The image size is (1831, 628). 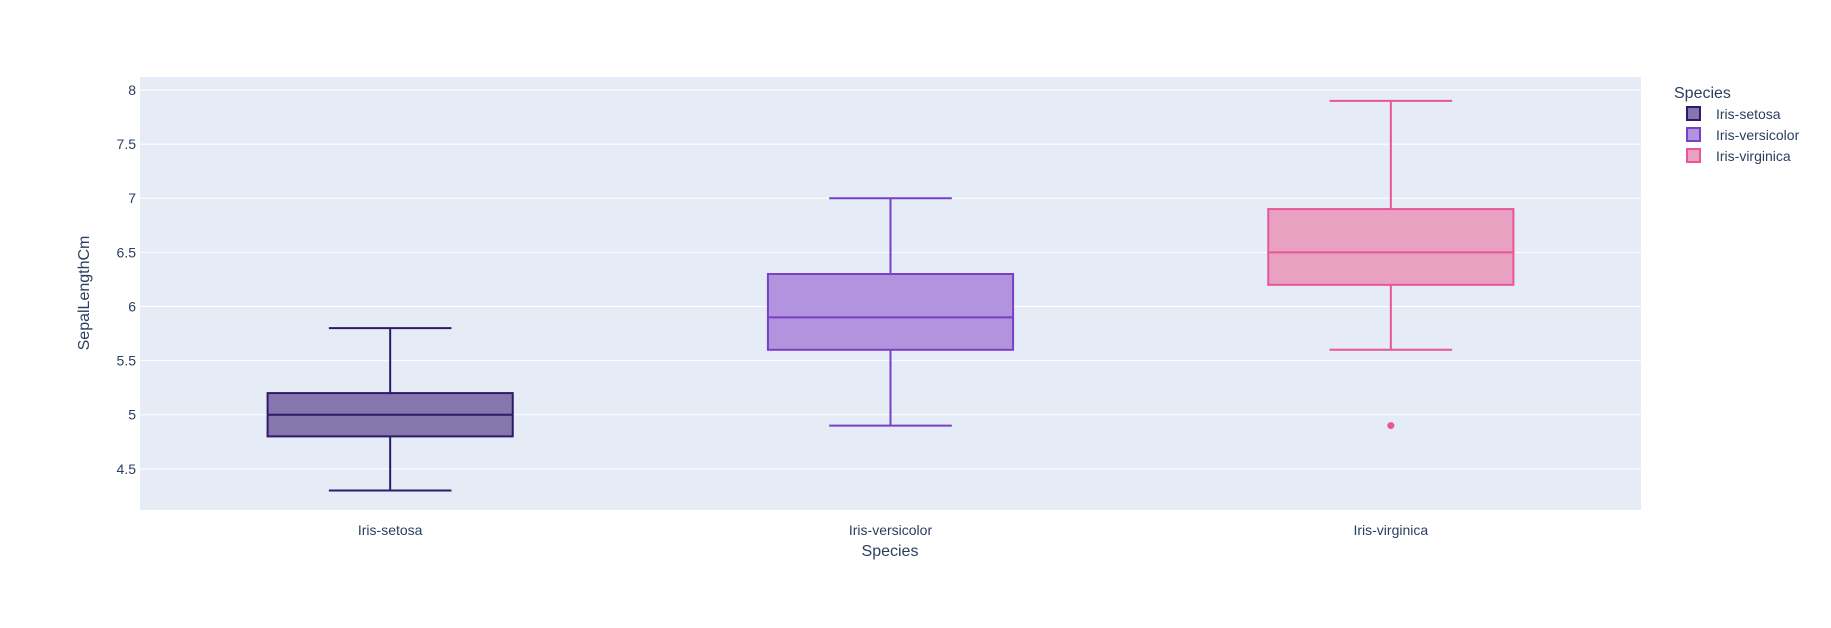 What do you see at coordinates (890, 551) in the screenshot?
I see `x-axis-title: Species` at bounding box center [890, 551].